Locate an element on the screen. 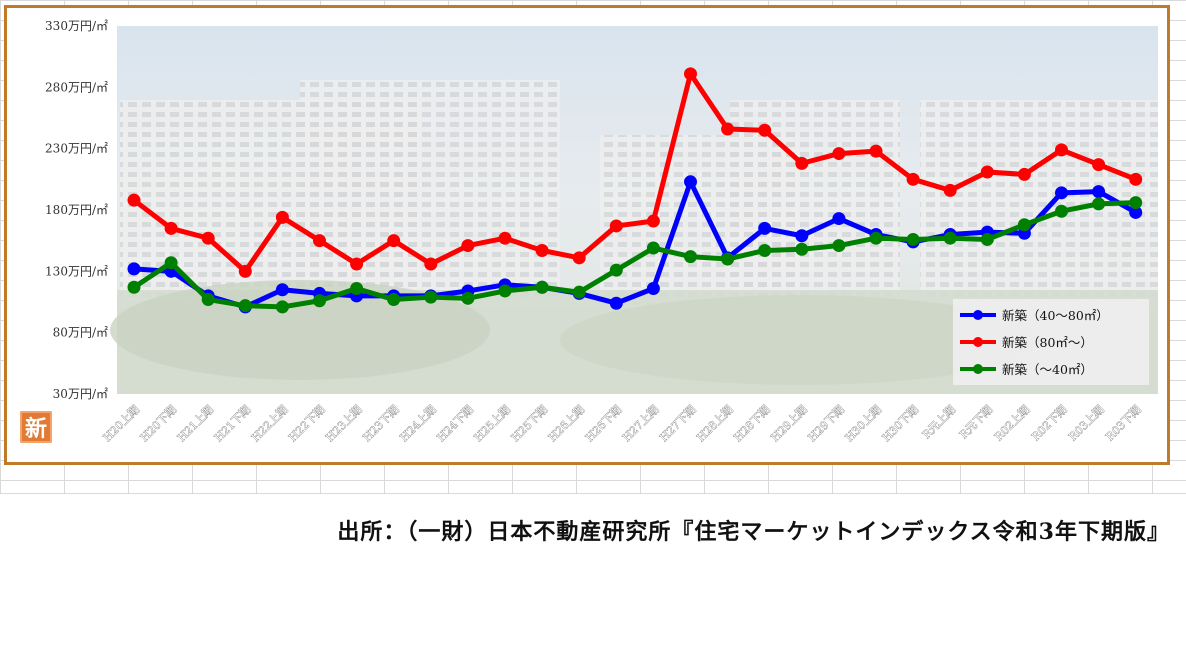  x-tick-label: H29上期 is located at coordinates (788, 423).